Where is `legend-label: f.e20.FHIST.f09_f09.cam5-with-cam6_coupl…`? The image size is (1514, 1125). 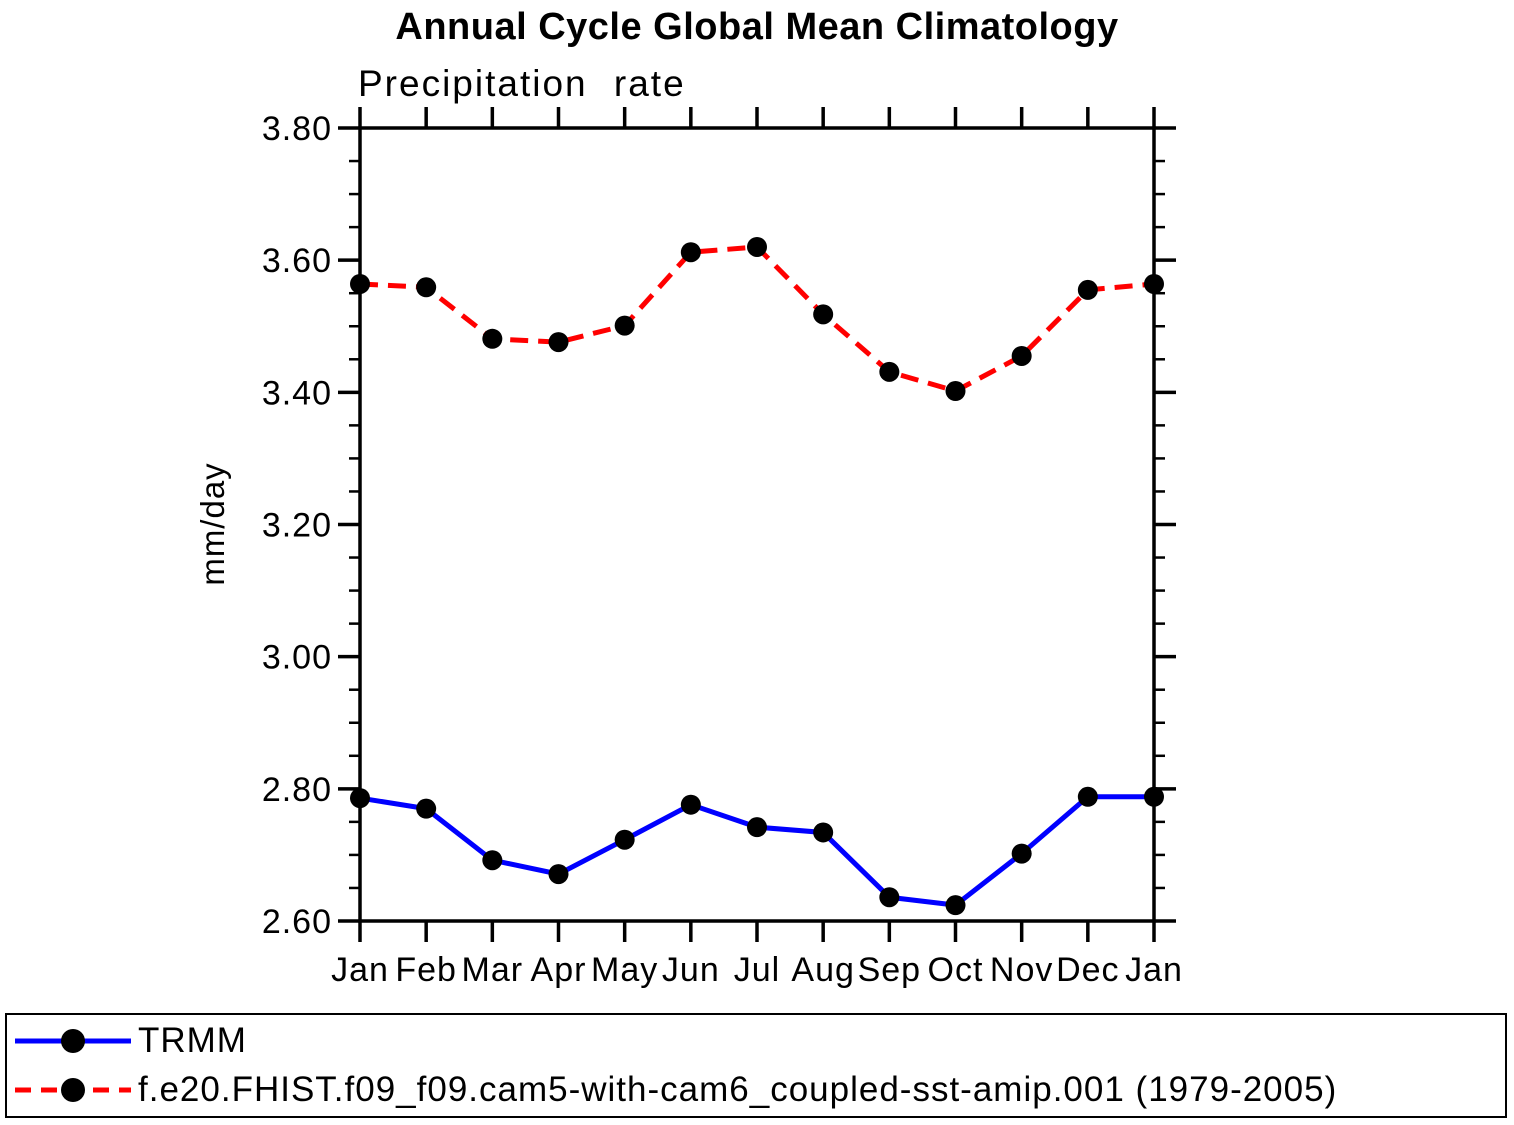
legend-label: f.e20.FHIST.f09_f09.cam5-with-cam6_coupl… is located at coordinates (738, 1089).